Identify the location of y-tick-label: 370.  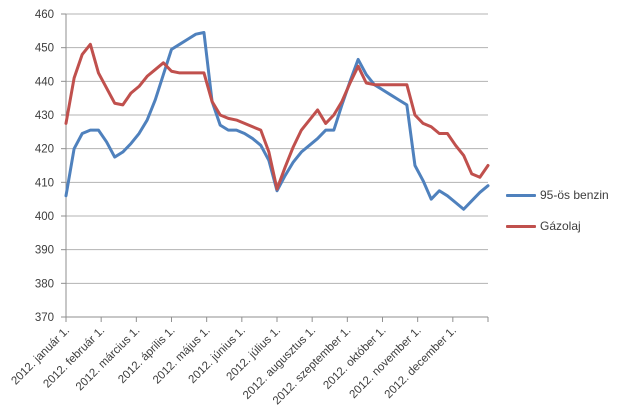
(44, 318).